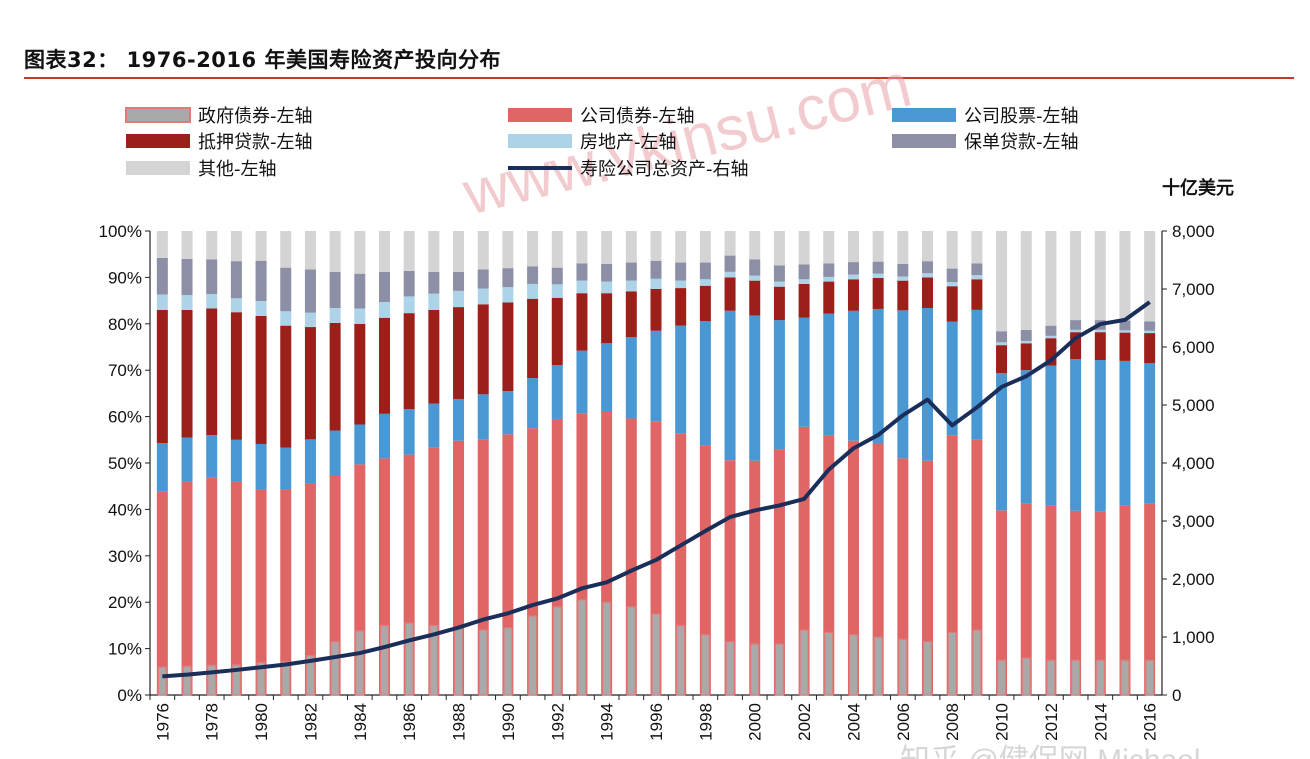 This screenshot has height=759, width=1310. What do you see at coordinates (310, 722) in the screenshot?
I see `x-tick-label: 1982` at bounding box center [310, 722].